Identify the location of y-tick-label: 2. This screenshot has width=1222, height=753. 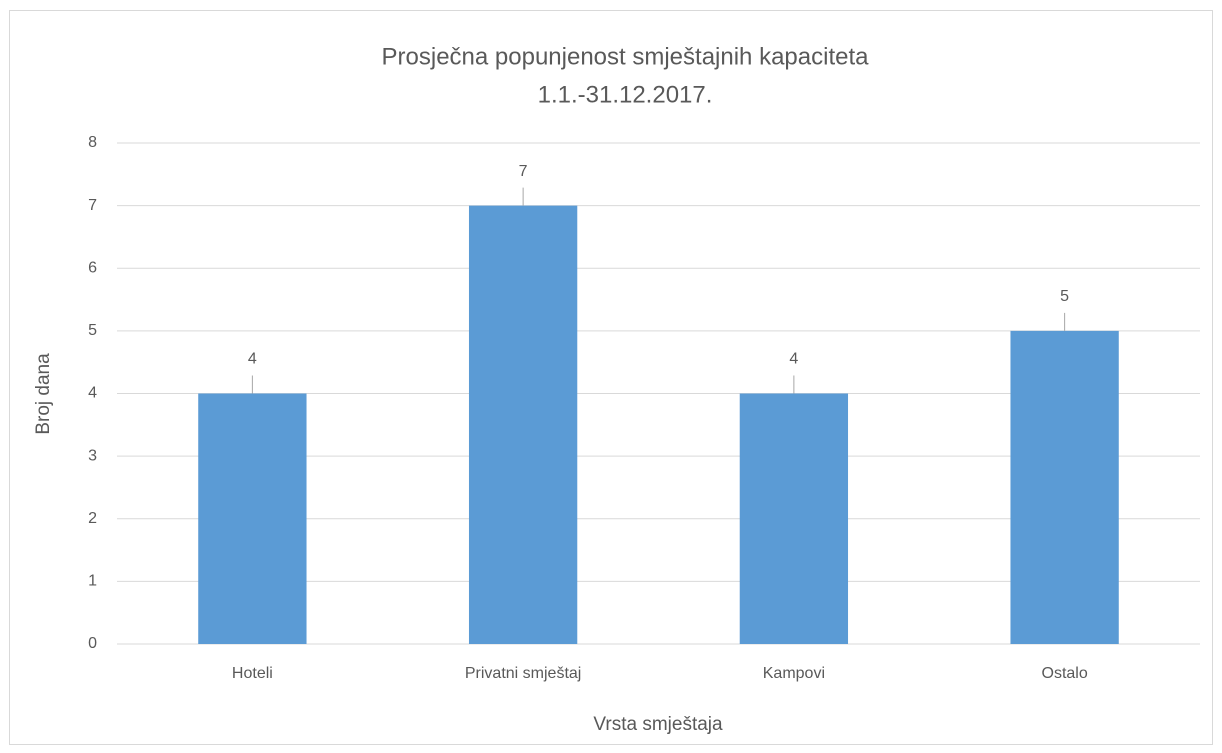
(92, 518).